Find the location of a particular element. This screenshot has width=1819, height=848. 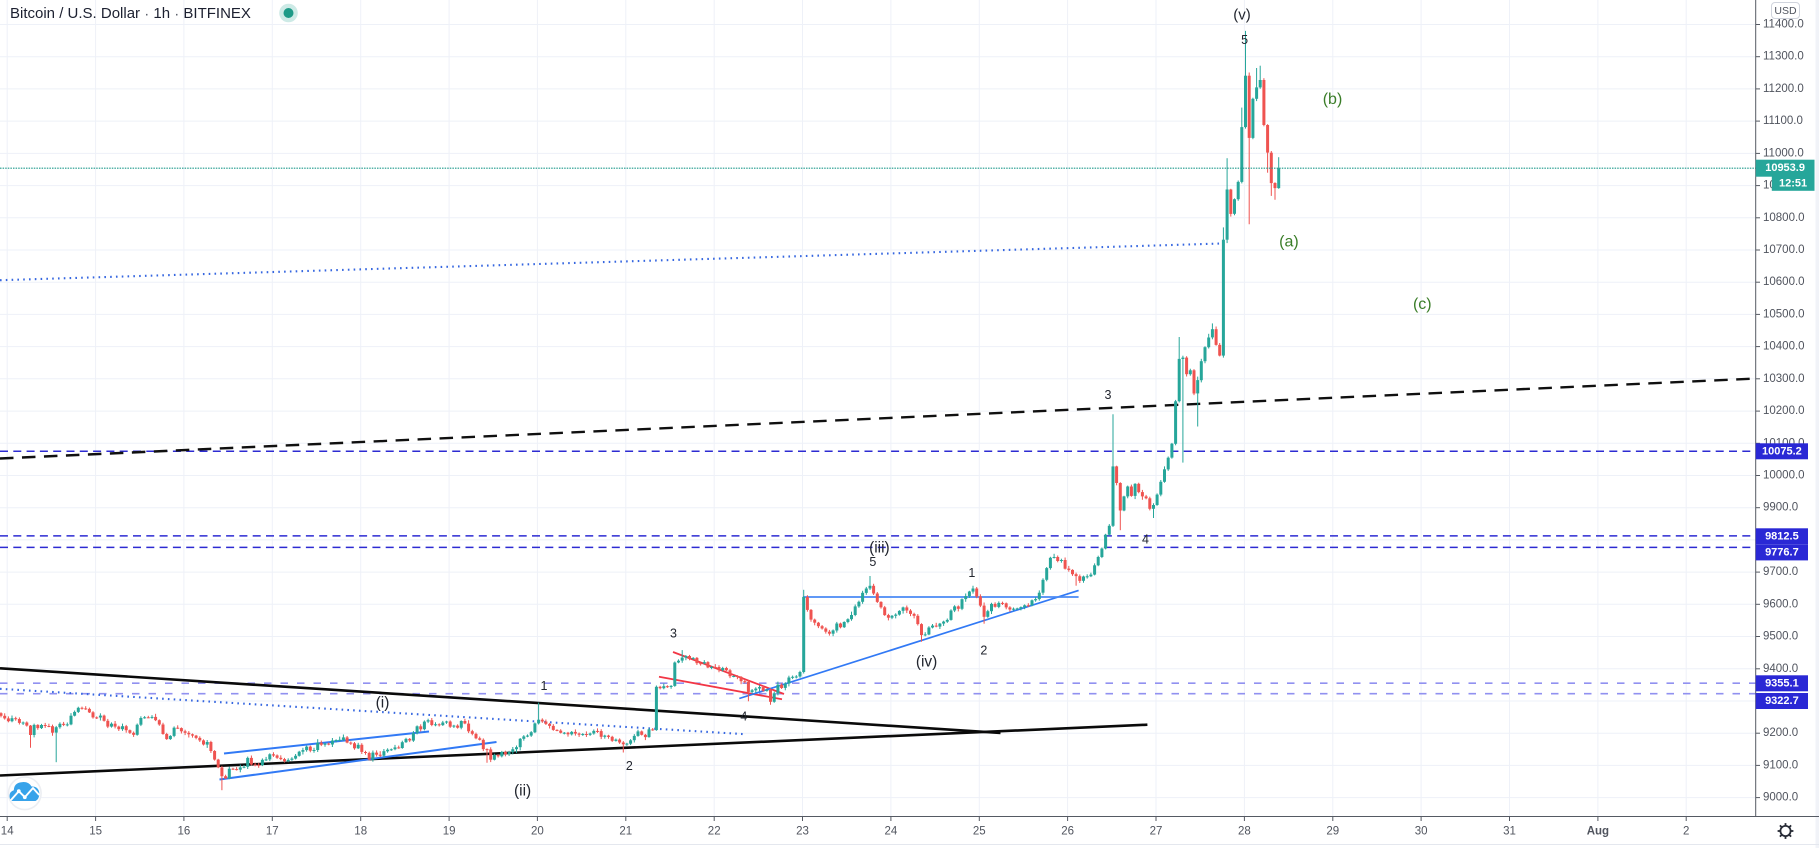

svg-text: 24 is located at coordinates (891, 832).